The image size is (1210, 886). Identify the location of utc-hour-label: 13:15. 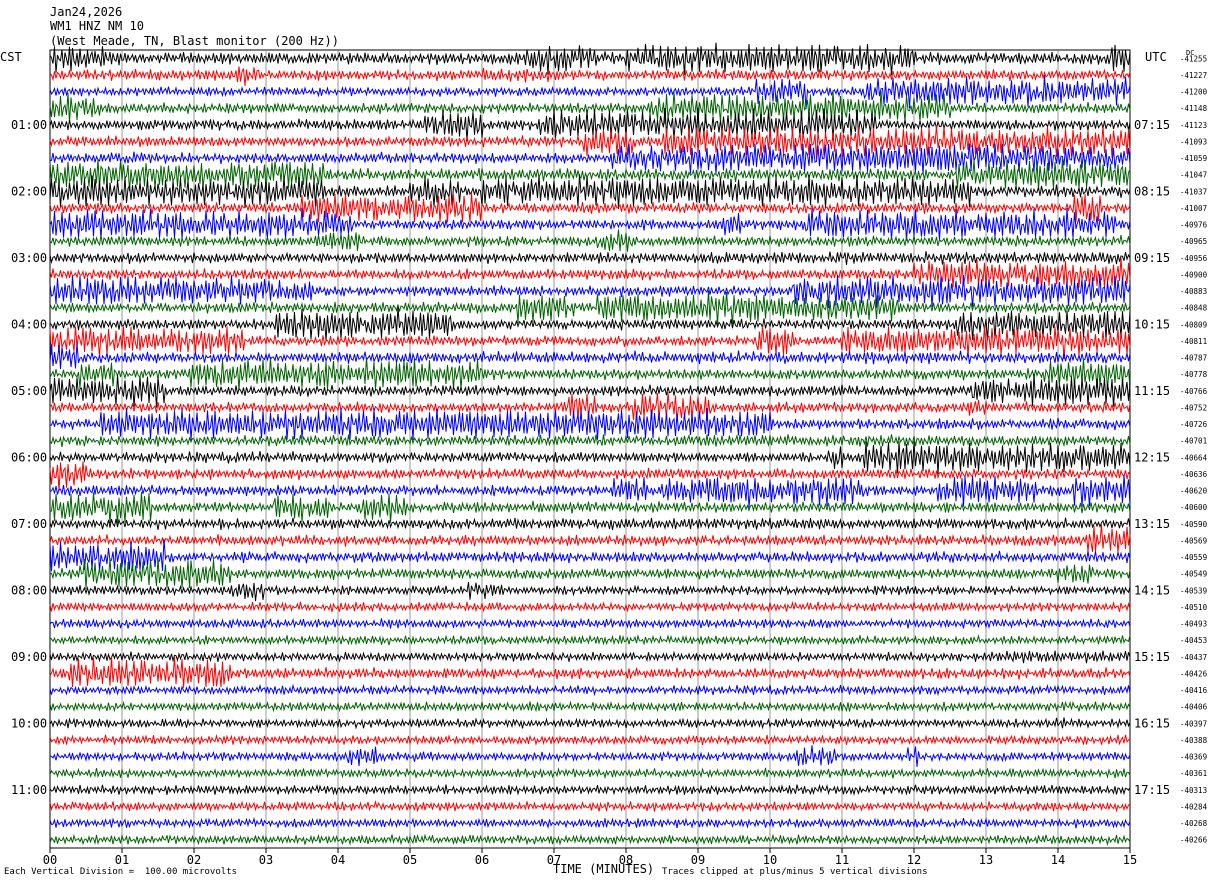
(1152, 524).